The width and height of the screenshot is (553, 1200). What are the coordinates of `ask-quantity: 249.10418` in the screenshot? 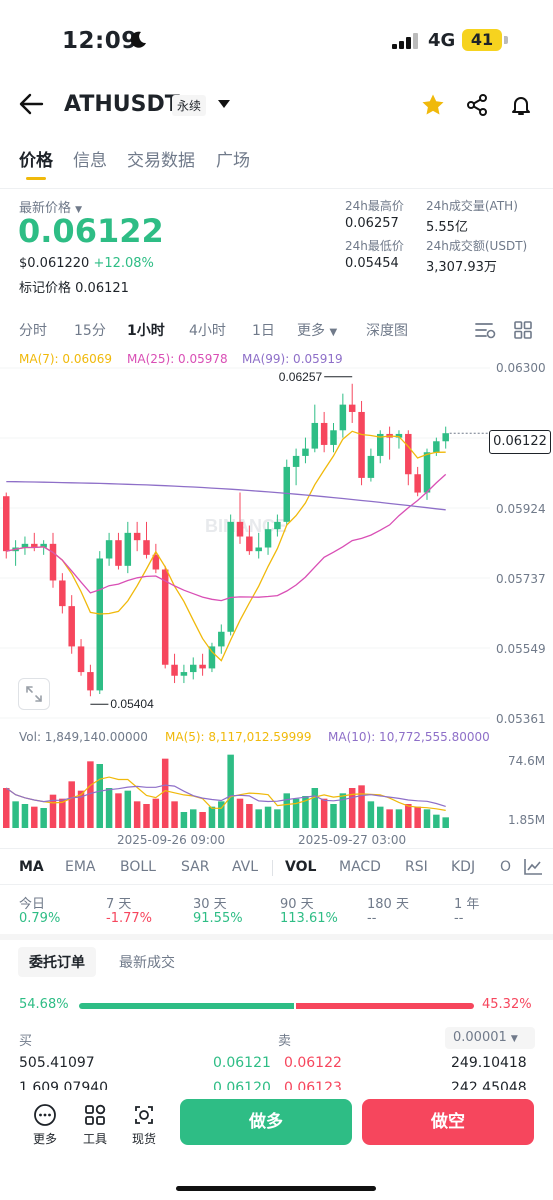 It's located at (489, 1063).